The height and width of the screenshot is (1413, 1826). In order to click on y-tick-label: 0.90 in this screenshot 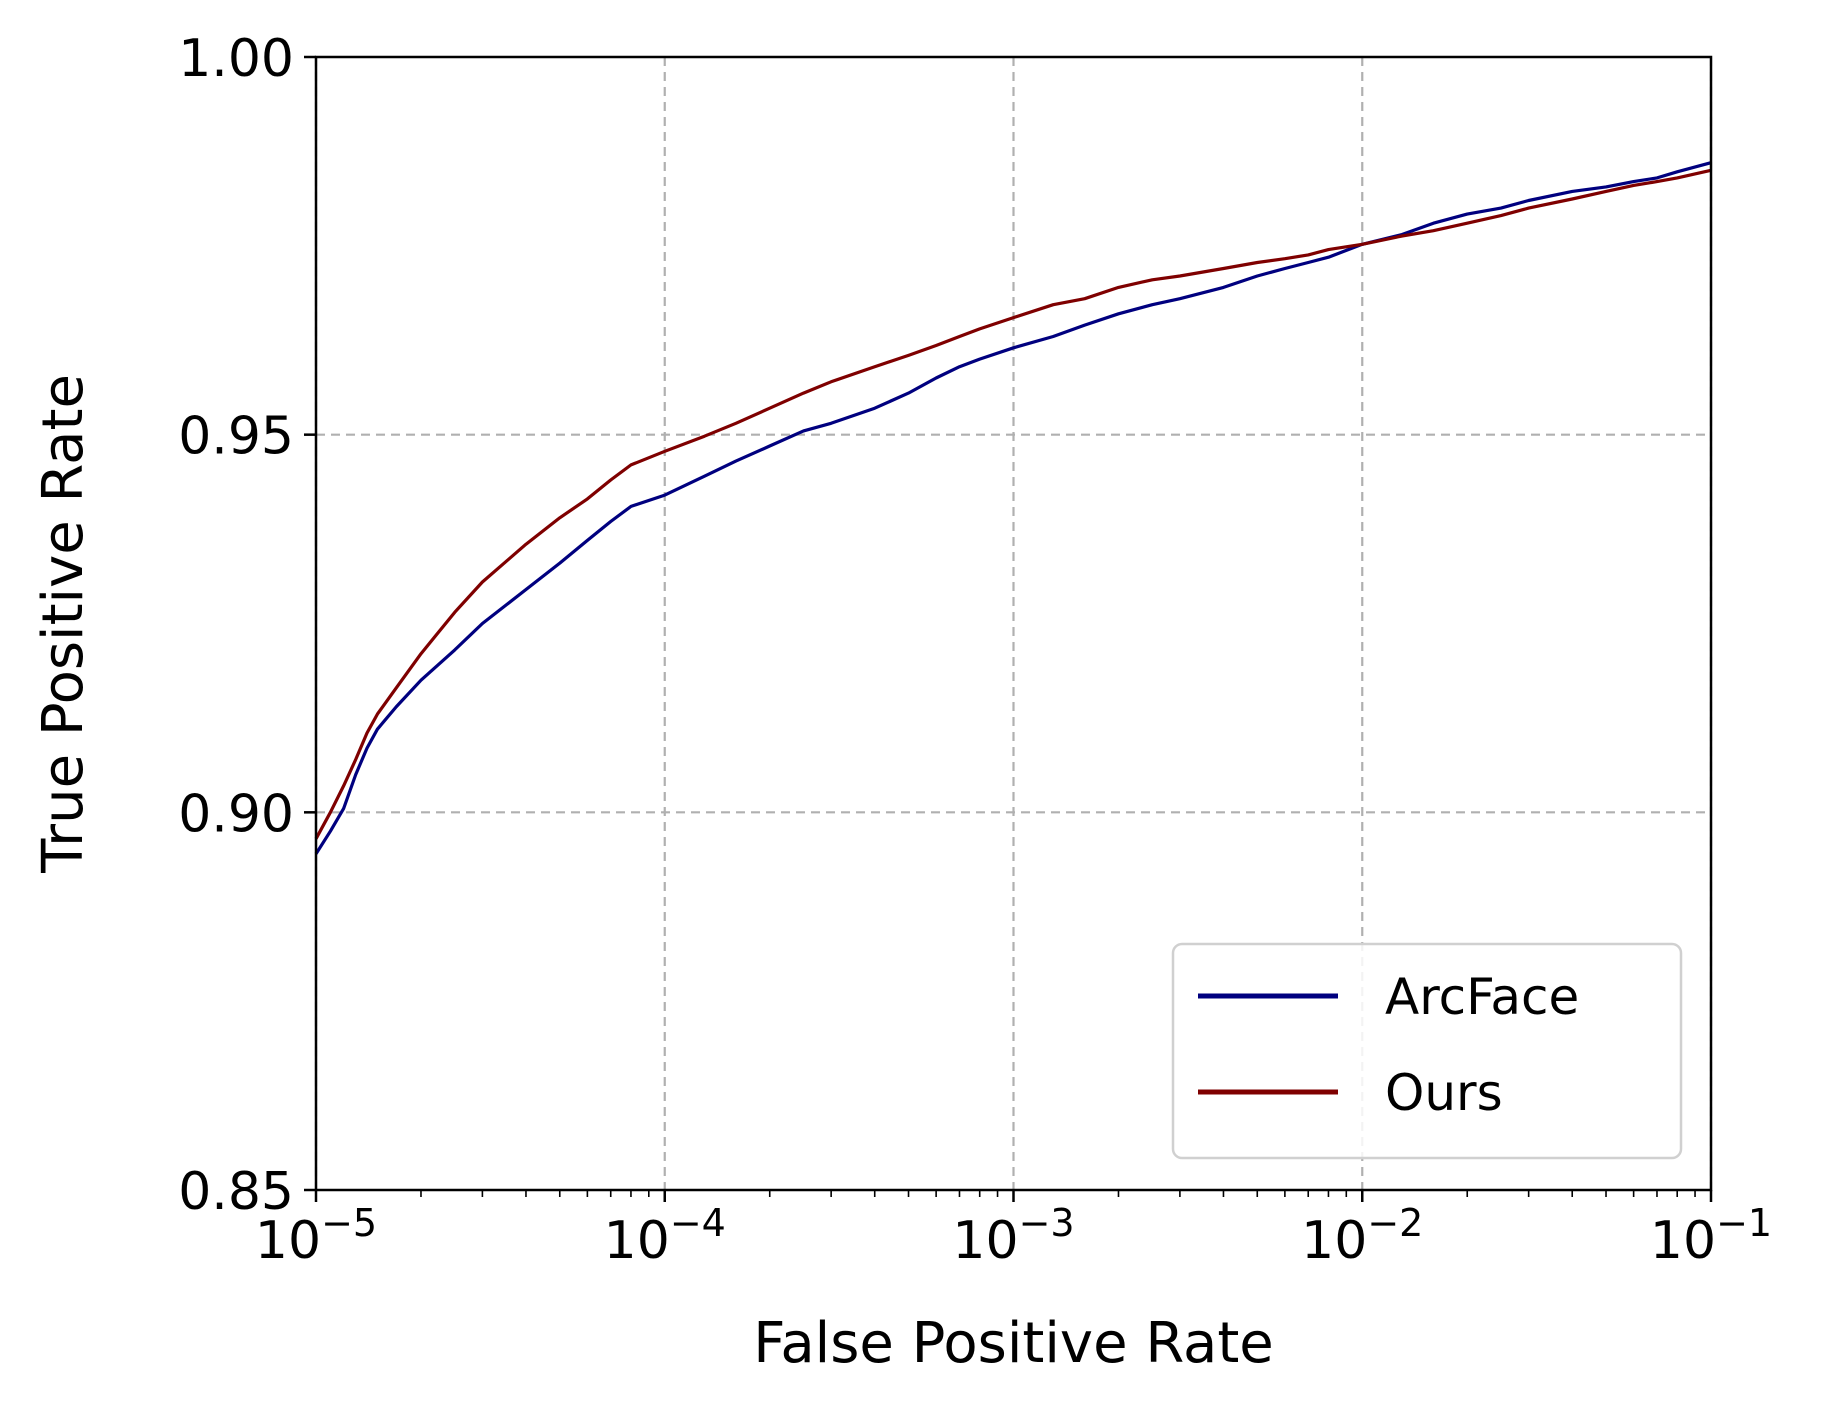, I will do `click(236, 814)`.